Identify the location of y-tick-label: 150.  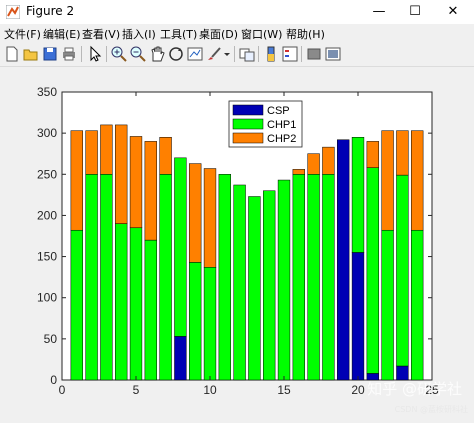
(47, 257).